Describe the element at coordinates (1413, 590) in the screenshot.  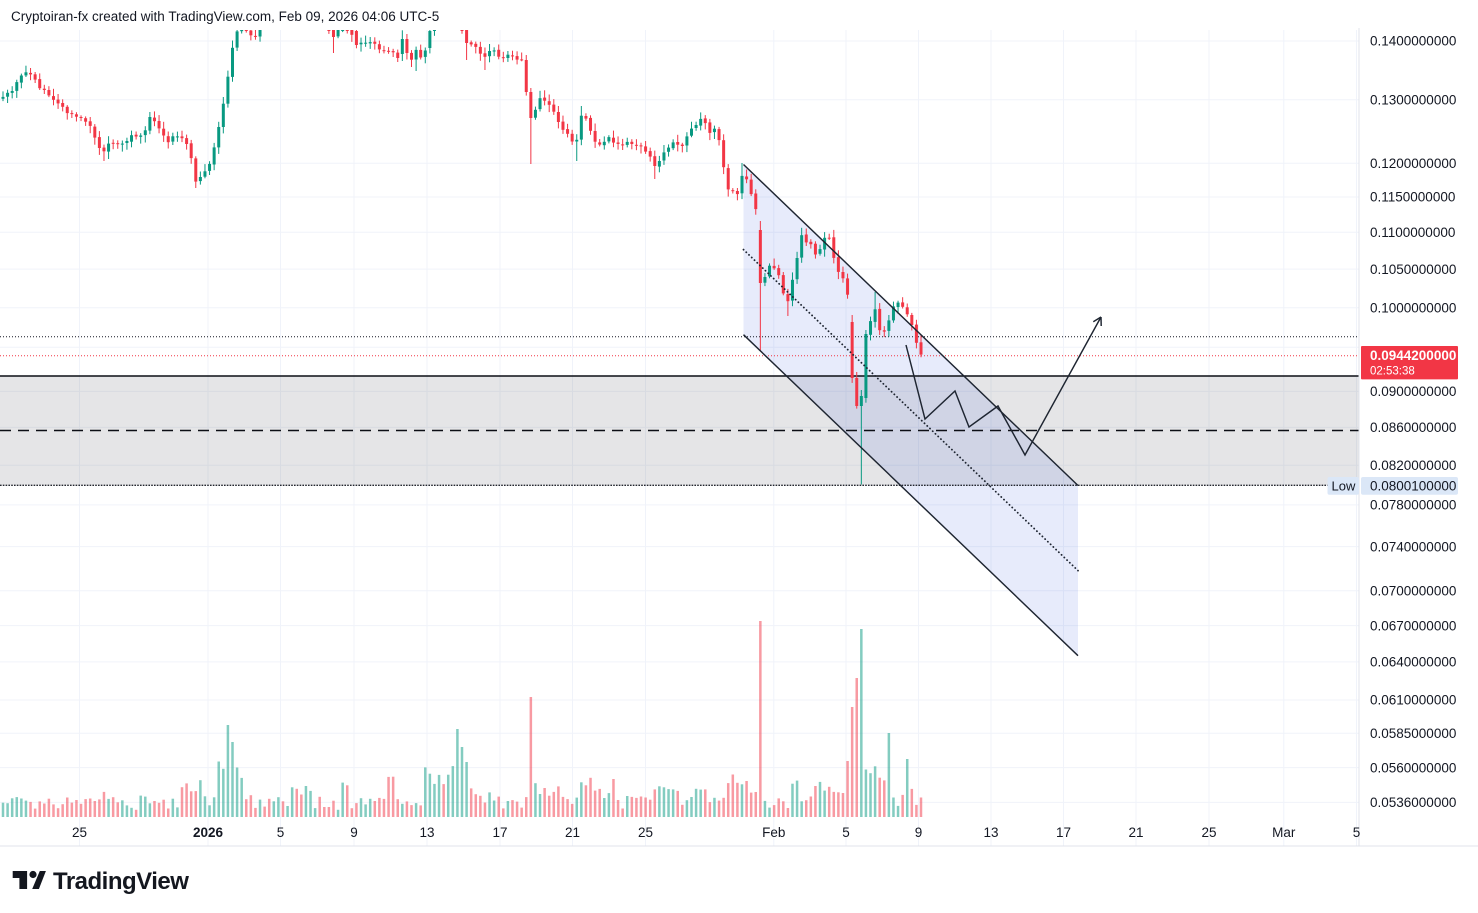
I see `svg-text: 0.0700000000` at that location.